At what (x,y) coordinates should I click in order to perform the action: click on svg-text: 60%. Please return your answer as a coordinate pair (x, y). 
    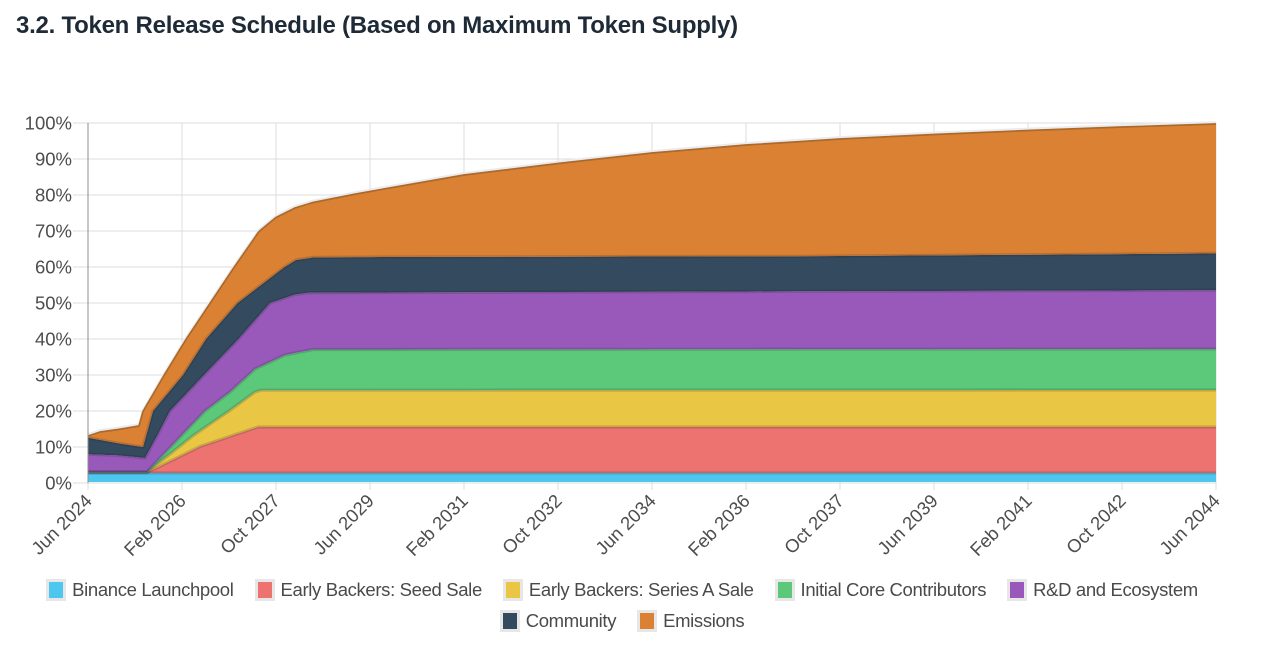
    Looking at the image, I should click on (53, 267).